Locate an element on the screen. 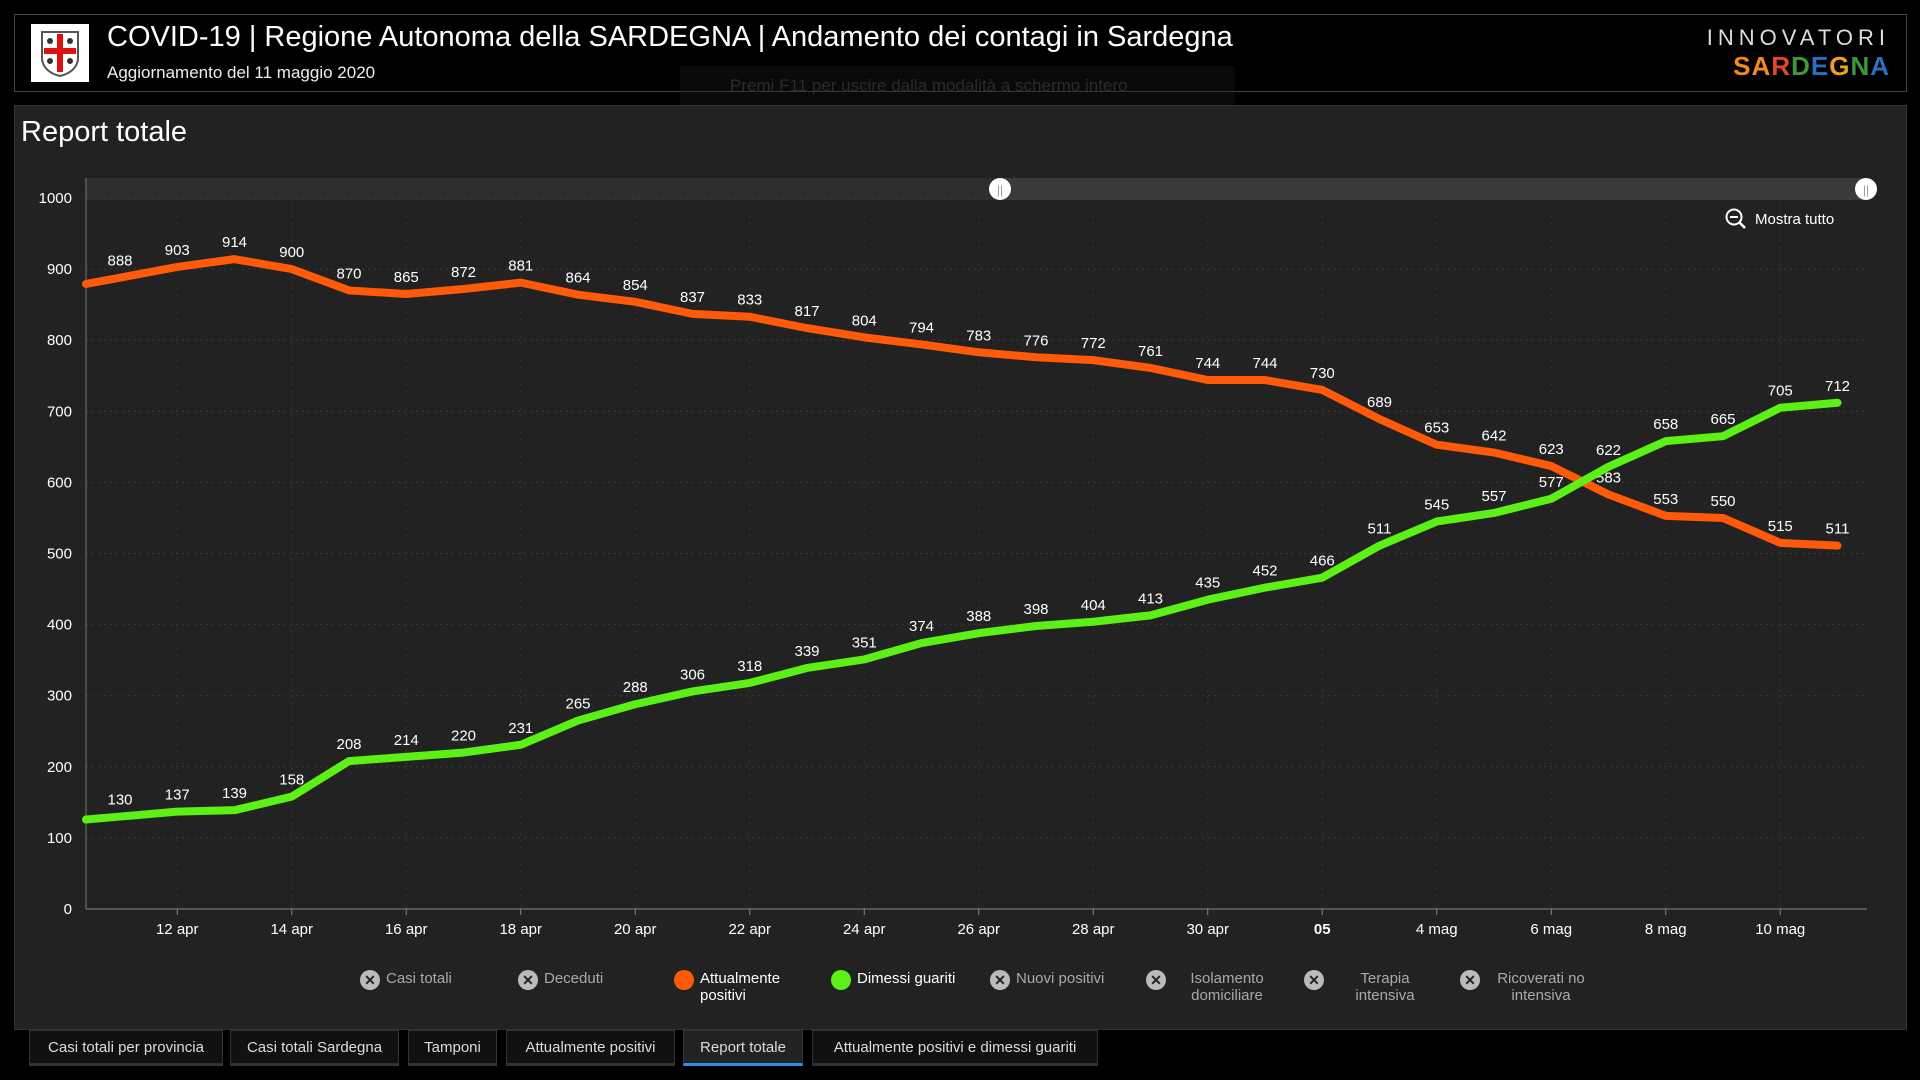 This screenshot has height=1080, width=1920. range-slider-selection is located at coordinates (1433, 189).